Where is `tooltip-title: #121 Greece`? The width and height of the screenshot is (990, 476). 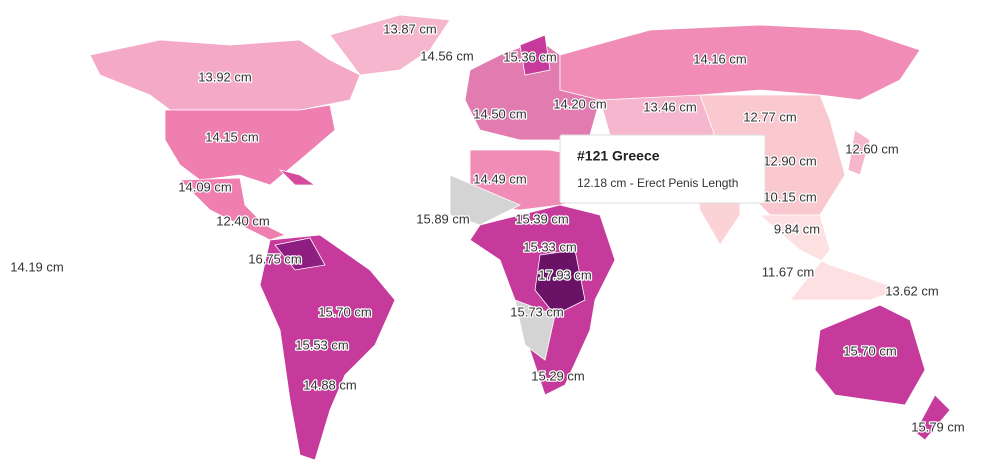 tooltip-title: #121 Greece is located at coordinates (618, 156).